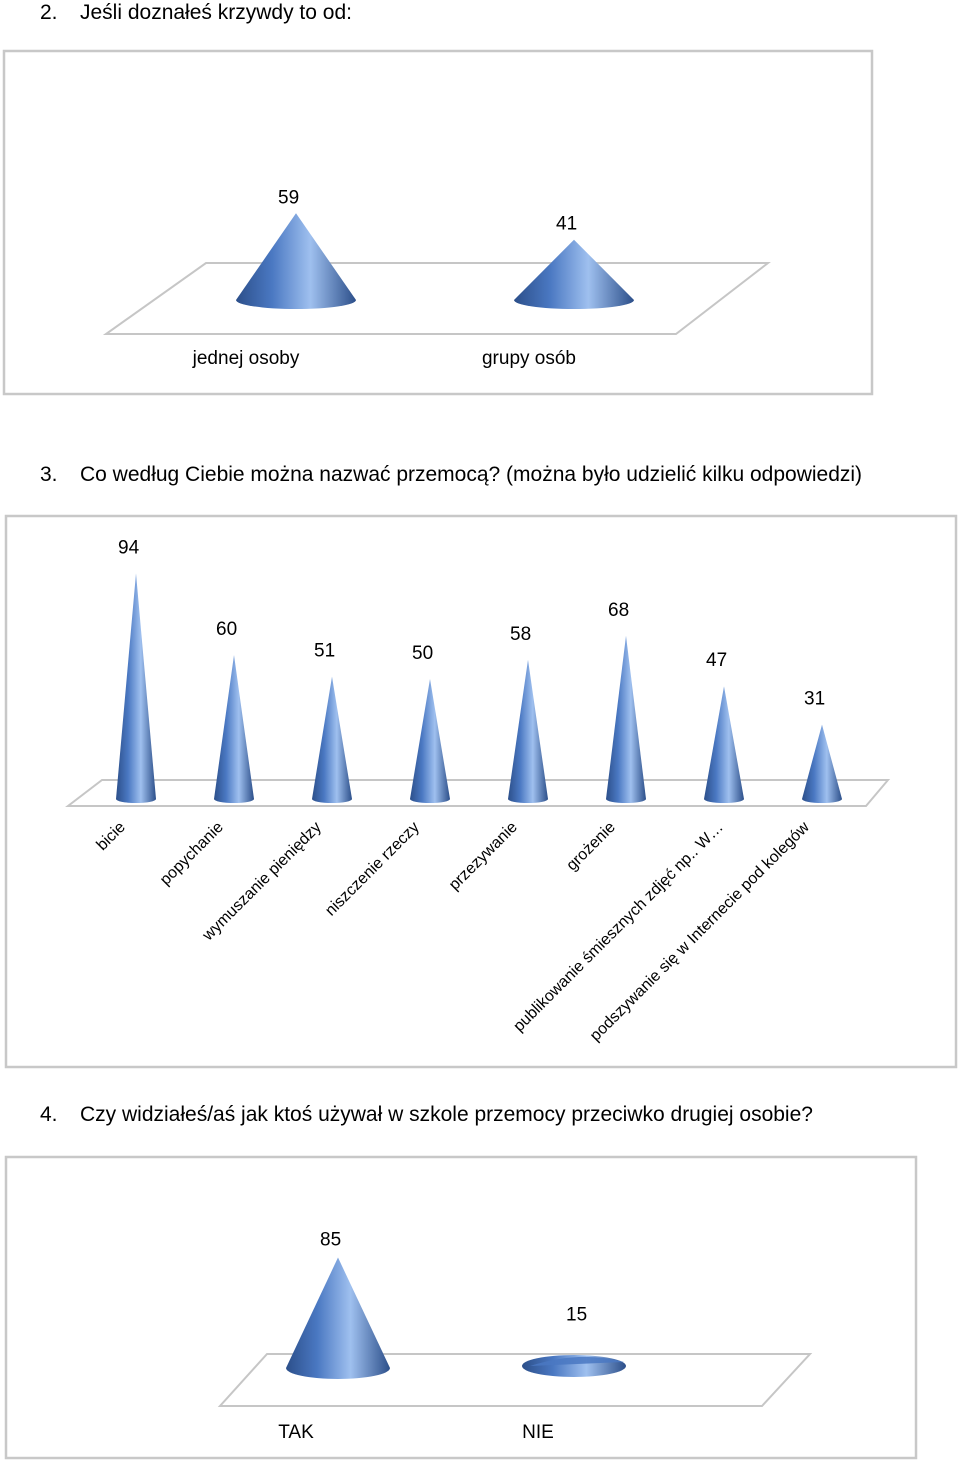  What do you see at coordinates (129, 547) in the screenshot?
I see `data-label: 94` at bounding box center [129, 547].